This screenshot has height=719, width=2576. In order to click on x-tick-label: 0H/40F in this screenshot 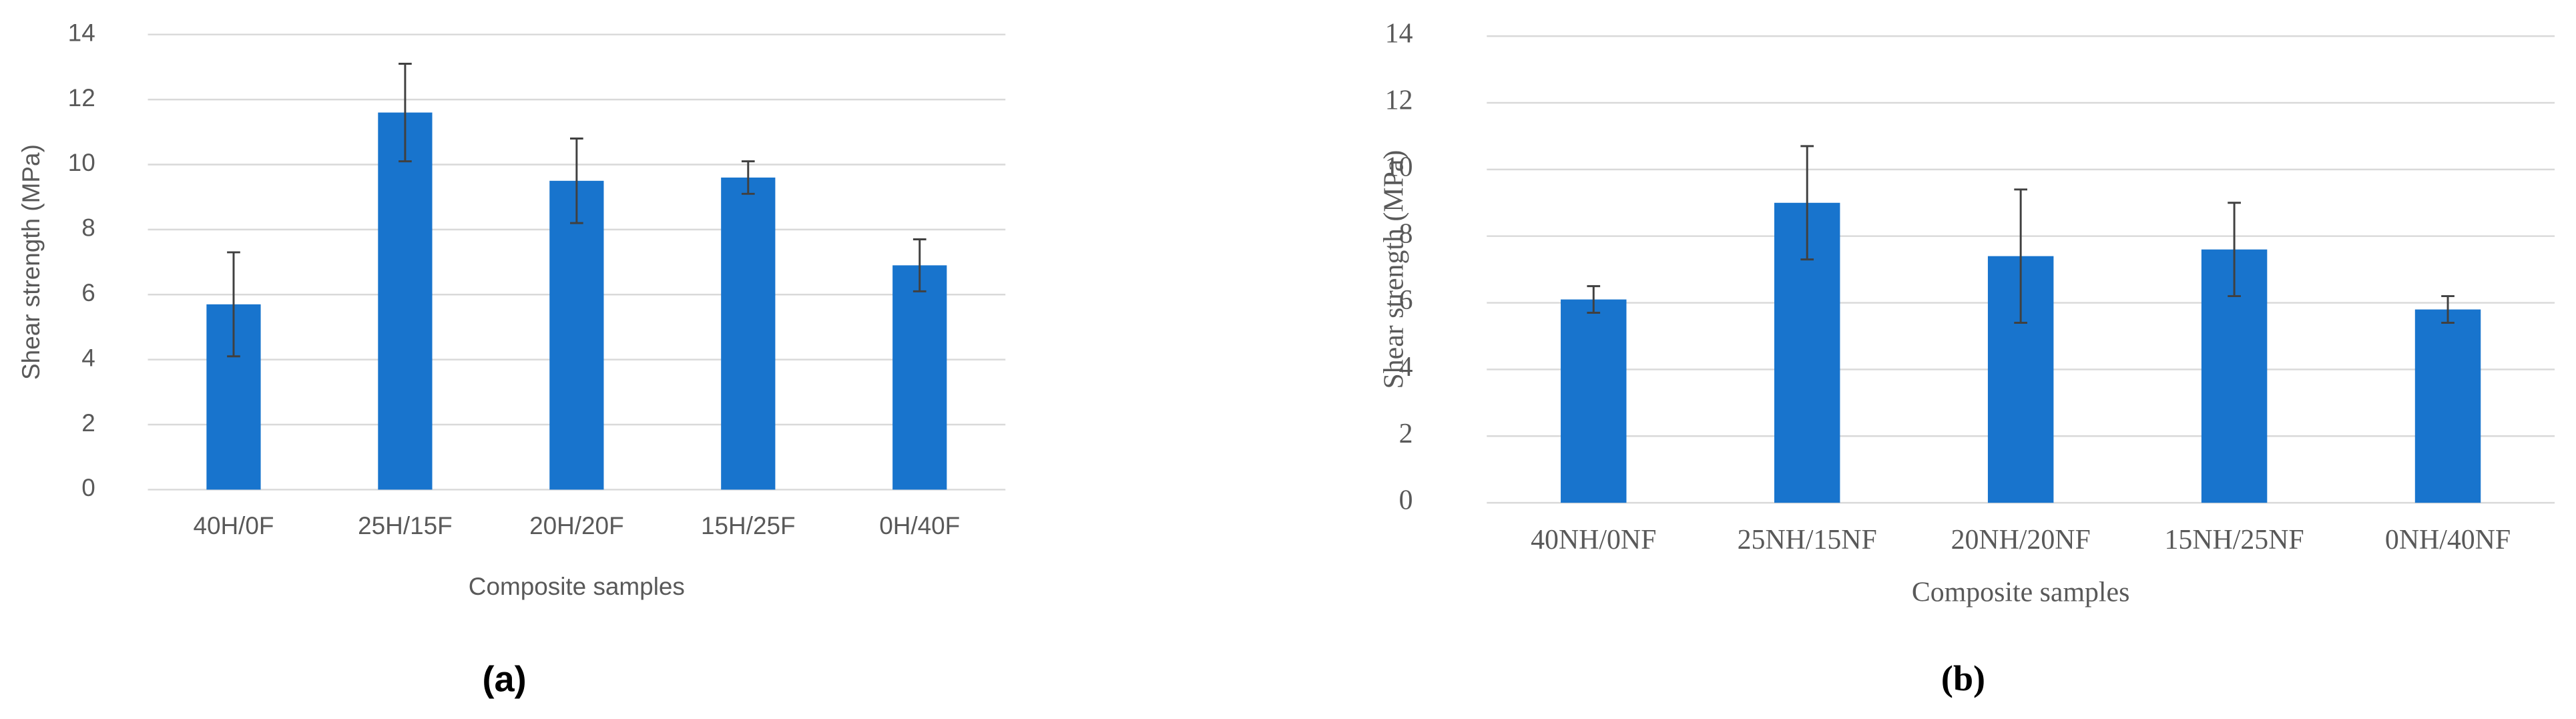, I will do `click(919, 525)`.